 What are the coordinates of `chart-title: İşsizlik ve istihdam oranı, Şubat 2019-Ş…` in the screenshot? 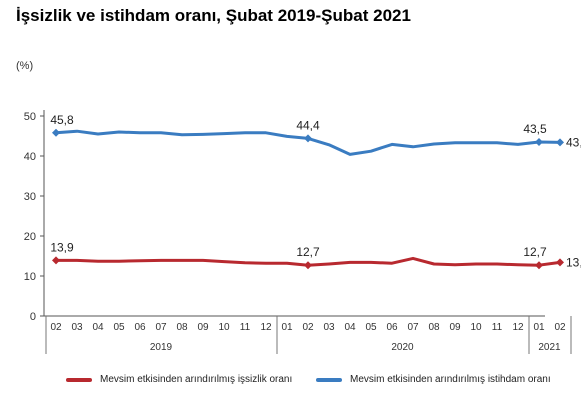 It's located at (213, 15).